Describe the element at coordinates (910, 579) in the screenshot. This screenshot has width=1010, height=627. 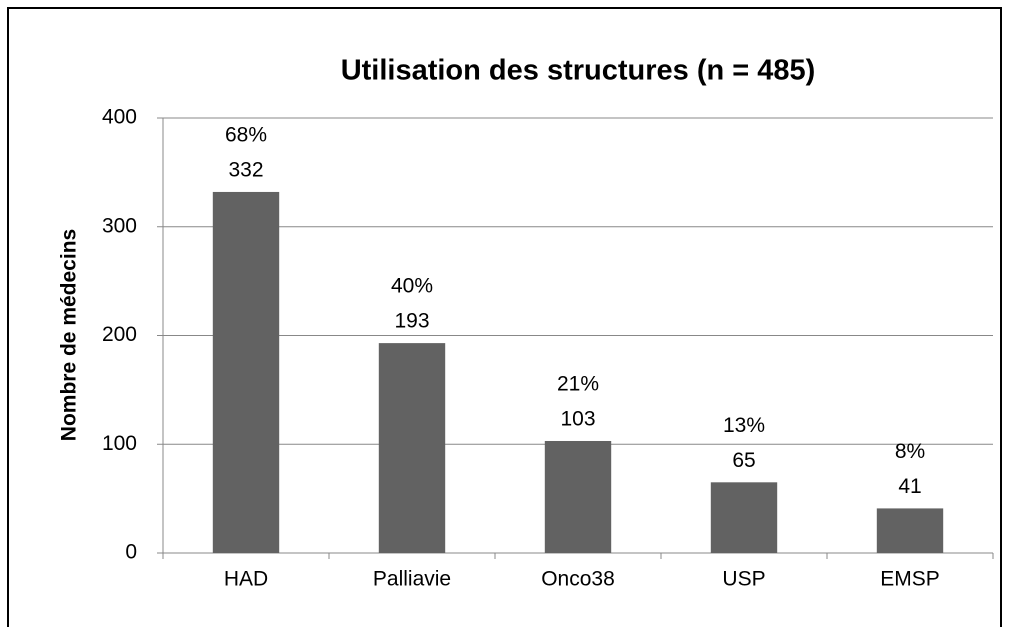
I see `x-tick-label: EMSP` at that location.